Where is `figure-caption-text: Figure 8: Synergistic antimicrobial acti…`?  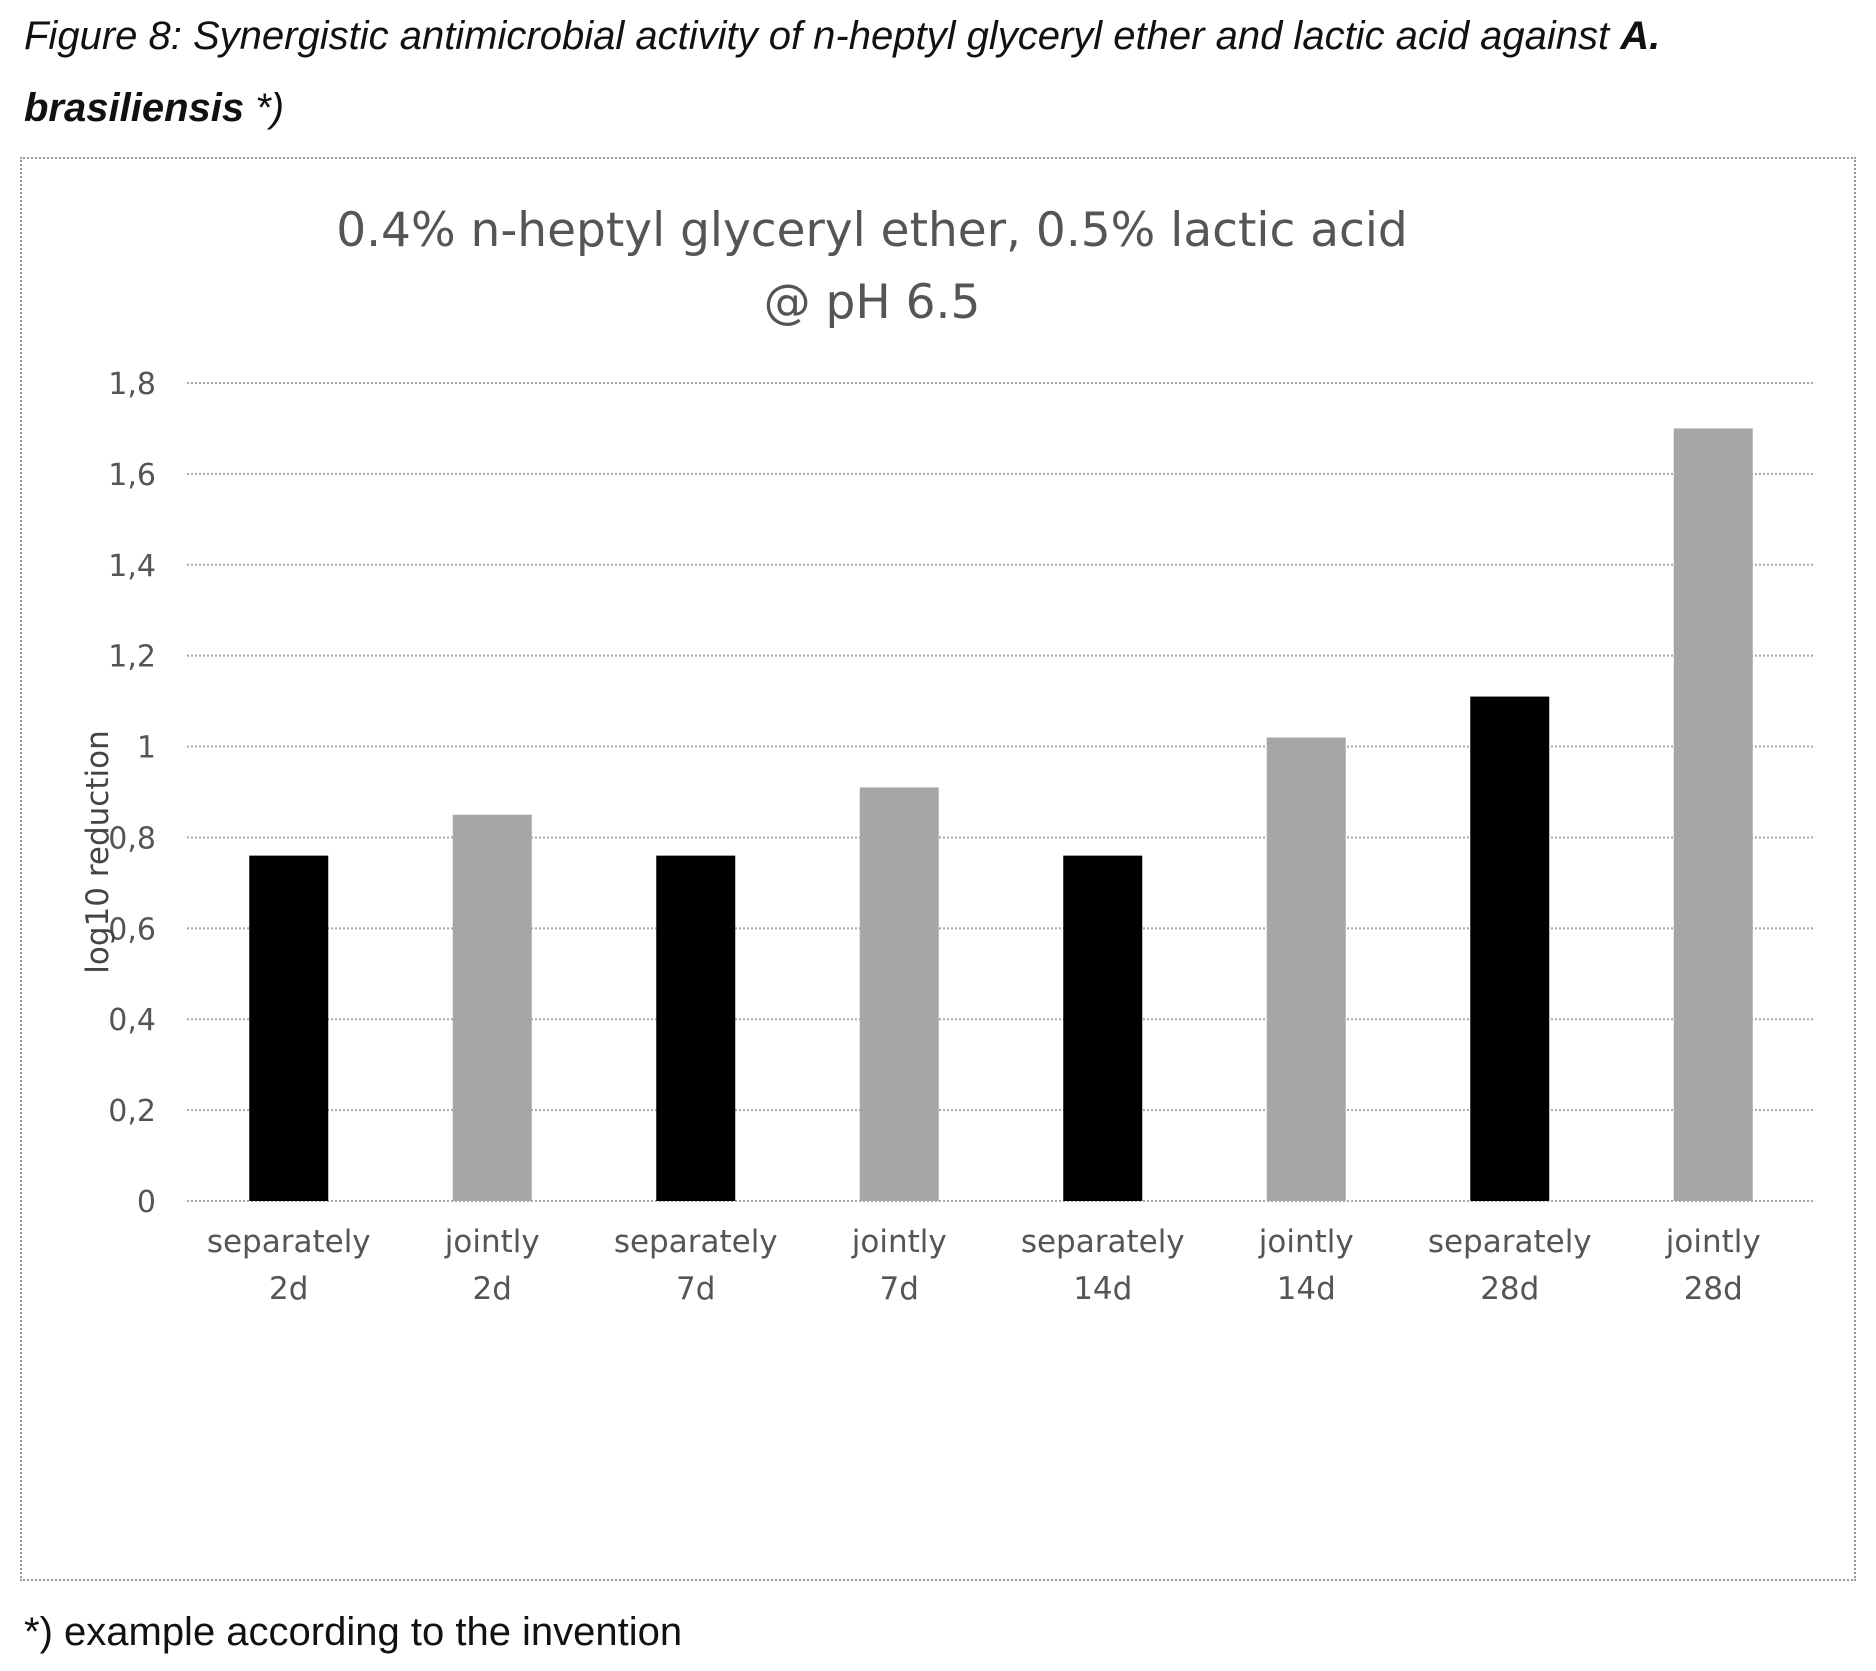
figure-caption-text: Figure 8: Synergistic antimicrobial acti… is located at coordinates (817, 36).